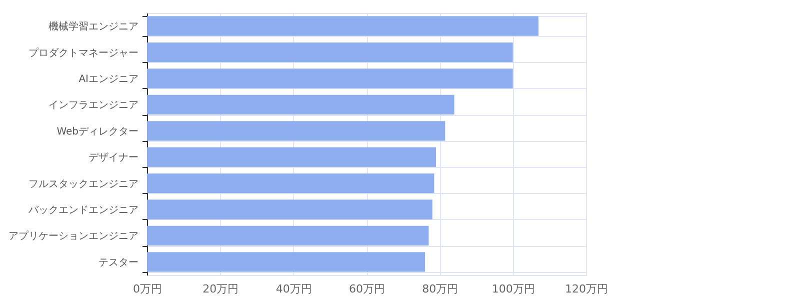  Describe the element at coordinates (513, 289) in the screenshot. I see `x-tick-label: 100万円` at that location.